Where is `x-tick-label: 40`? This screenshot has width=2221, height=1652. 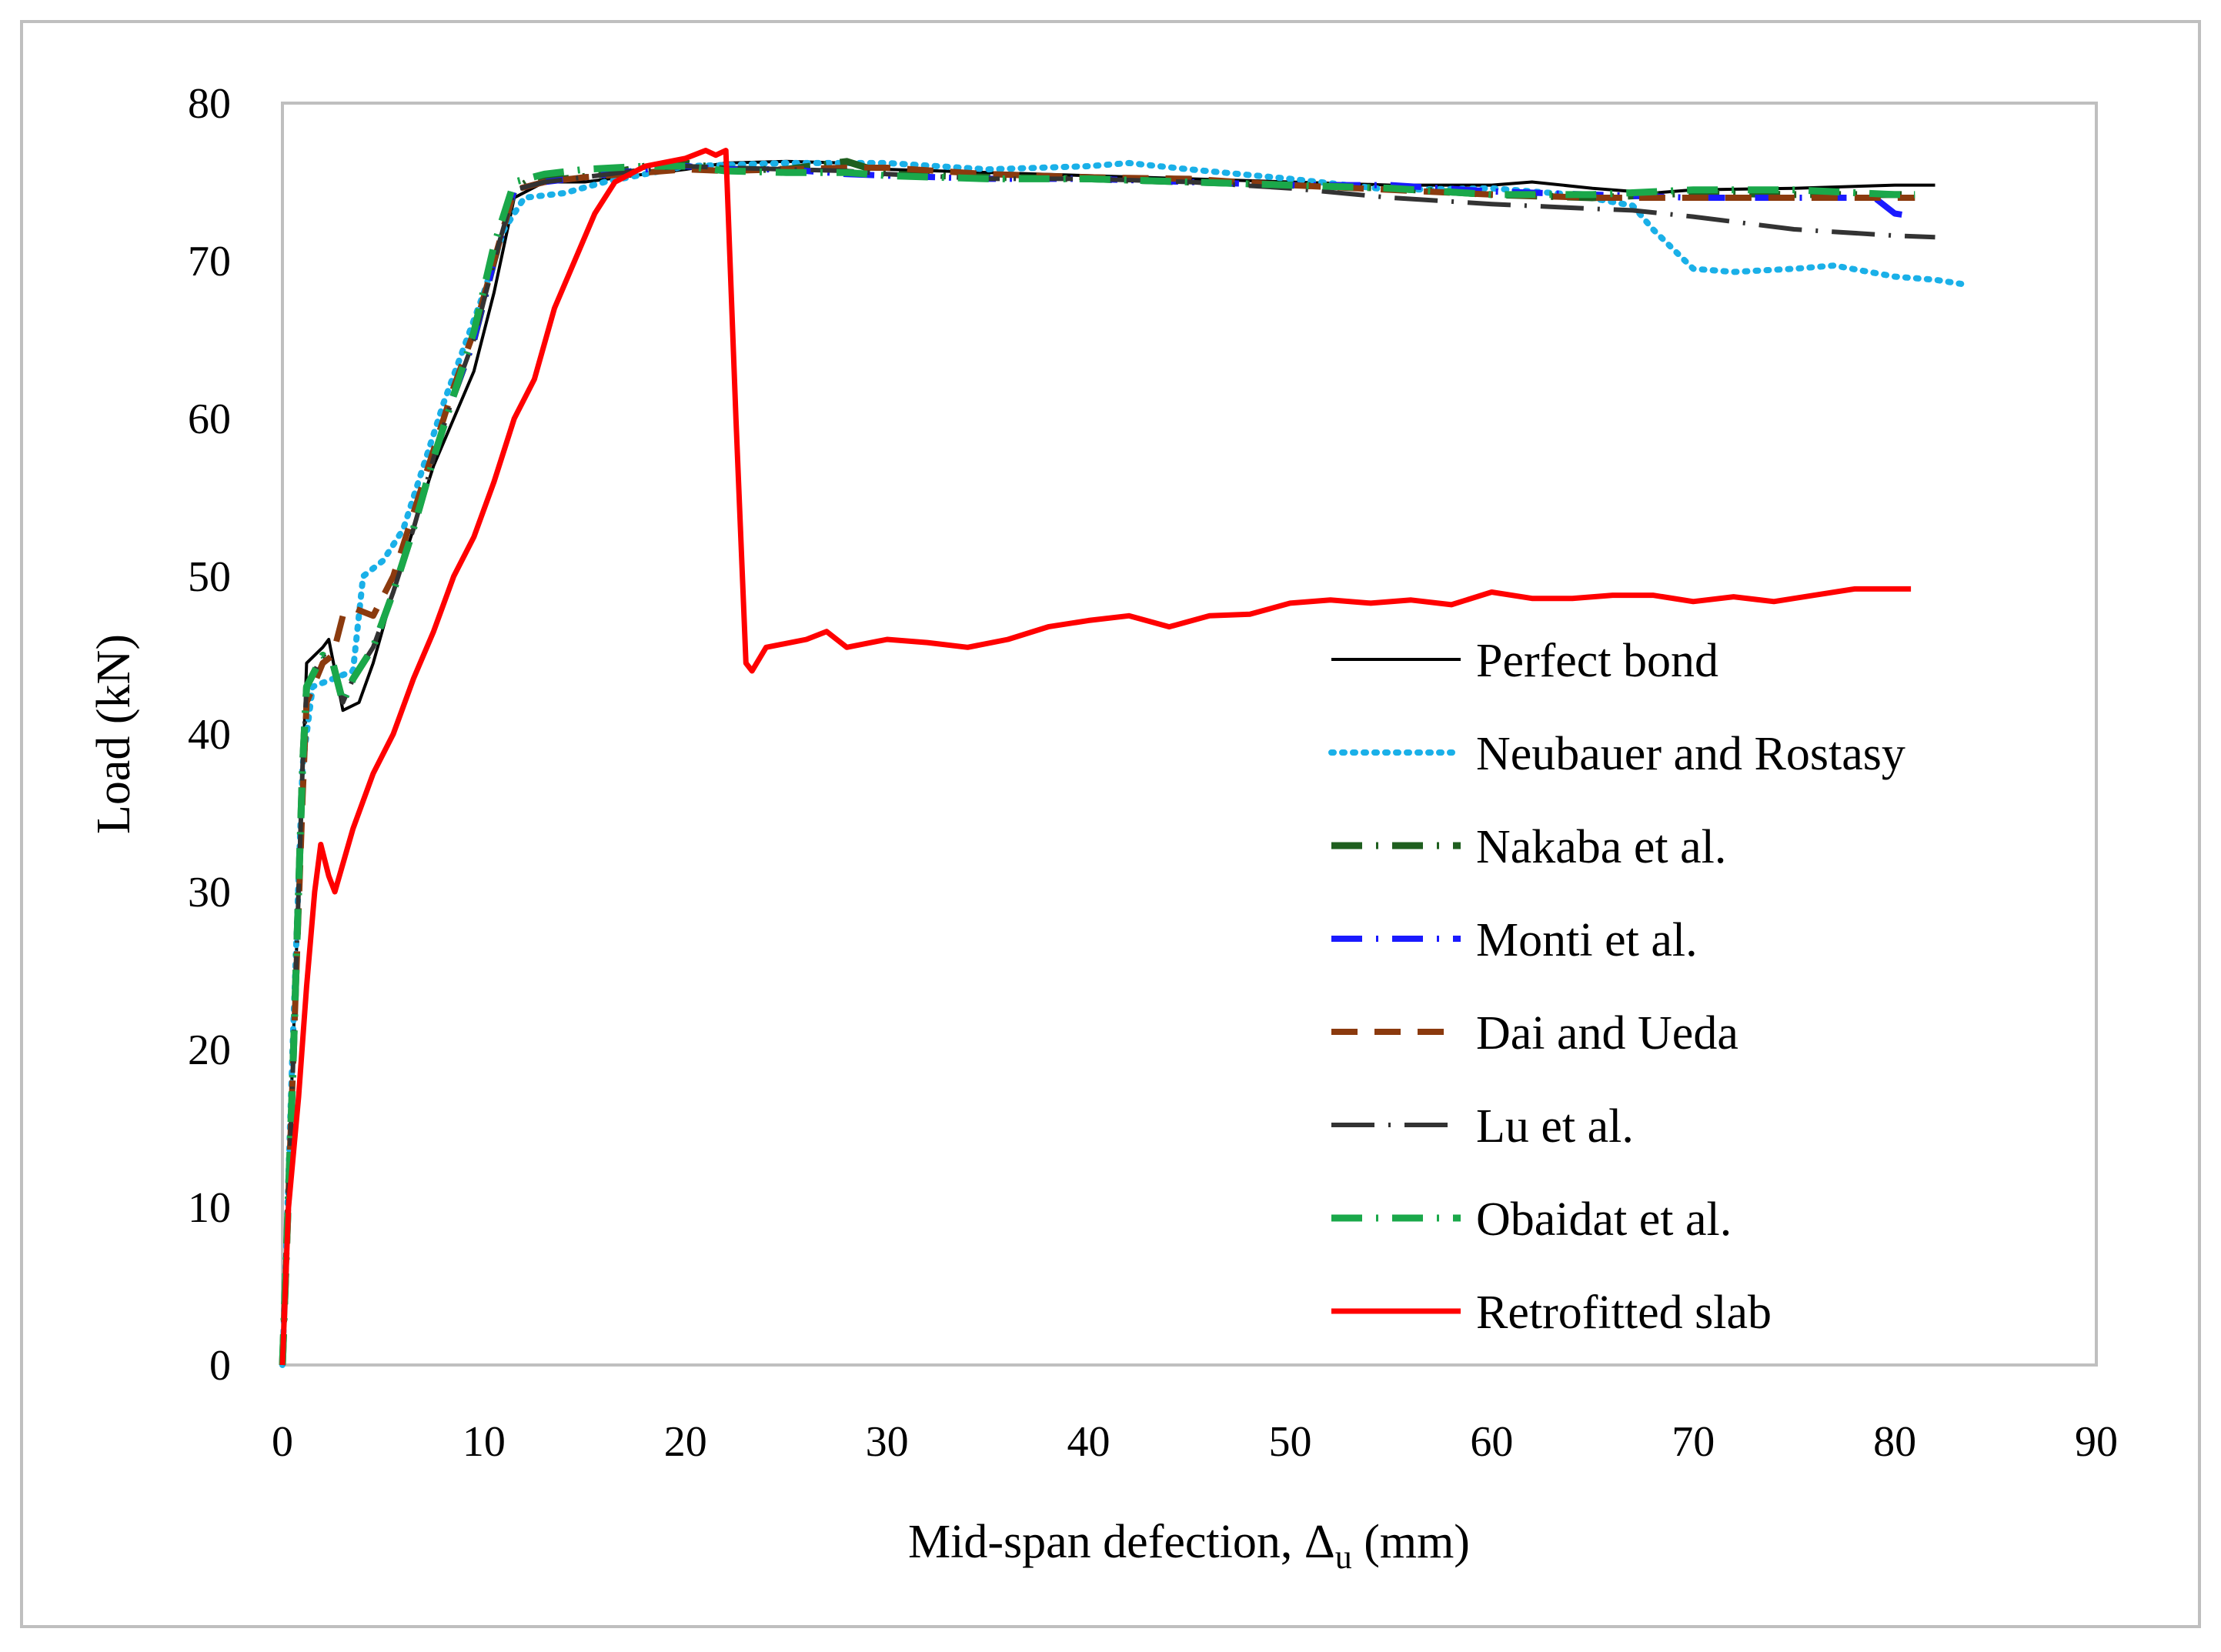 x-tick-label: 40 is located at coordinates (1088, 1442).